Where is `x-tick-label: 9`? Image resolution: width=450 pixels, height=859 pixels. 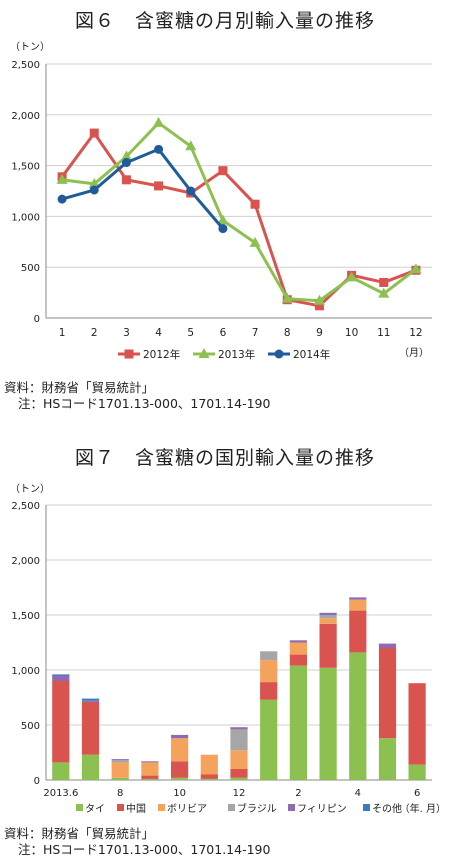 x-tick-label: 9 is located at coordinates (319, 333).